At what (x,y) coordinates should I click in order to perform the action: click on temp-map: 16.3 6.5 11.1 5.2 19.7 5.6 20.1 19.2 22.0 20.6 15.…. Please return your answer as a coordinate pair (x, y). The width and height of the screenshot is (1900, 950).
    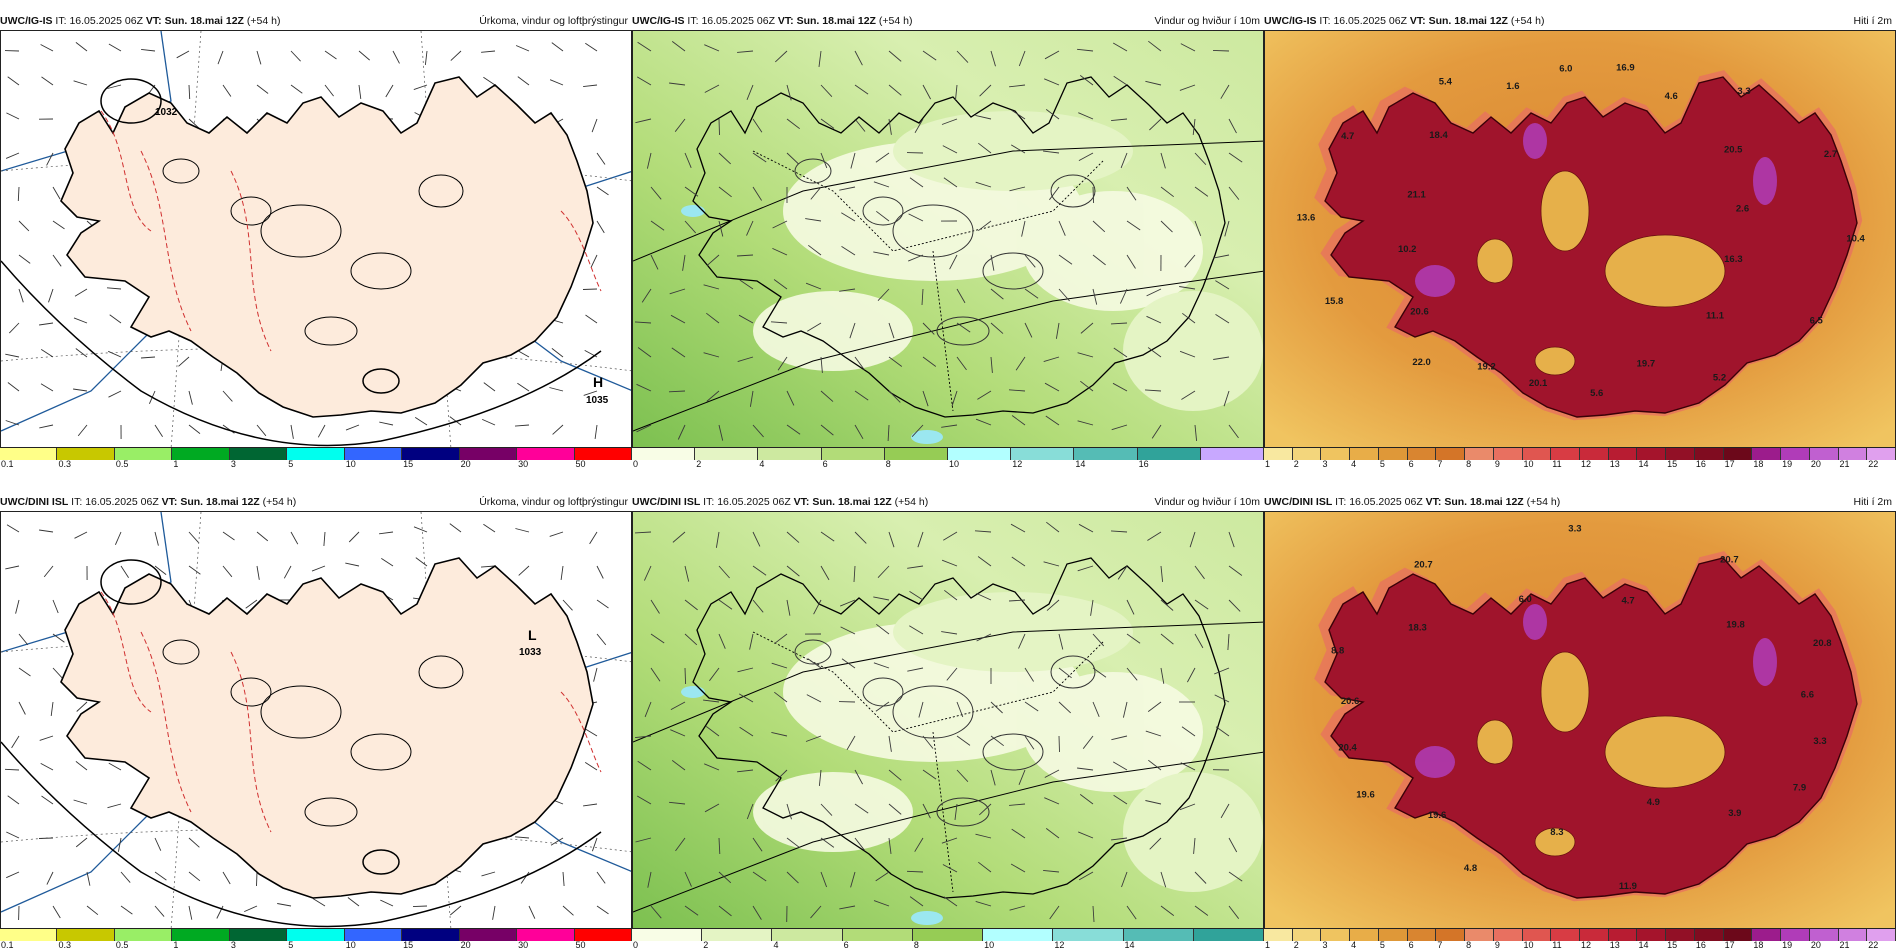
    Looking at the image, I should click on (1580, 239).